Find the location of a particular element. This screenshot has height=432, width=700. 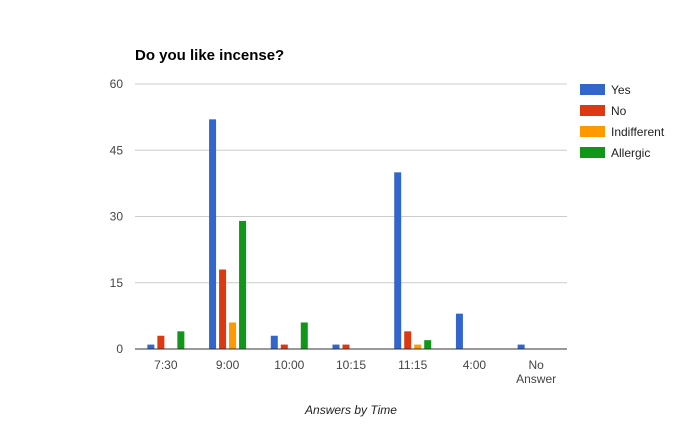

y-tick-label: 15 is located at coordinates (117, 283).